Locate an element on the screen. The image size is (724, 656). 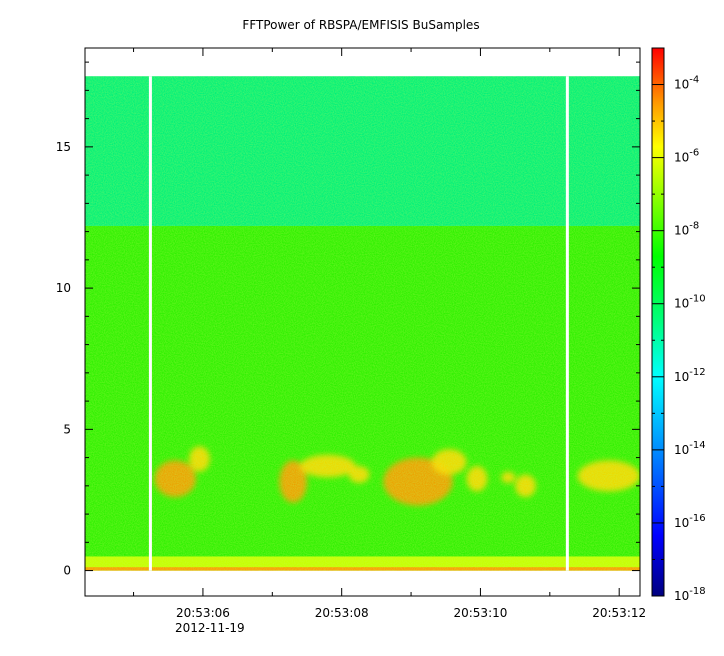
colorbar: 10⁻⁴ 10⁻⁶ 10⁻⁸ 10⁻¹⁰ 10⁻¹² 10⁻¹⁴ 10⁻¹⁶ 10⁻¹⁸ is located at coordinates (678, 325).